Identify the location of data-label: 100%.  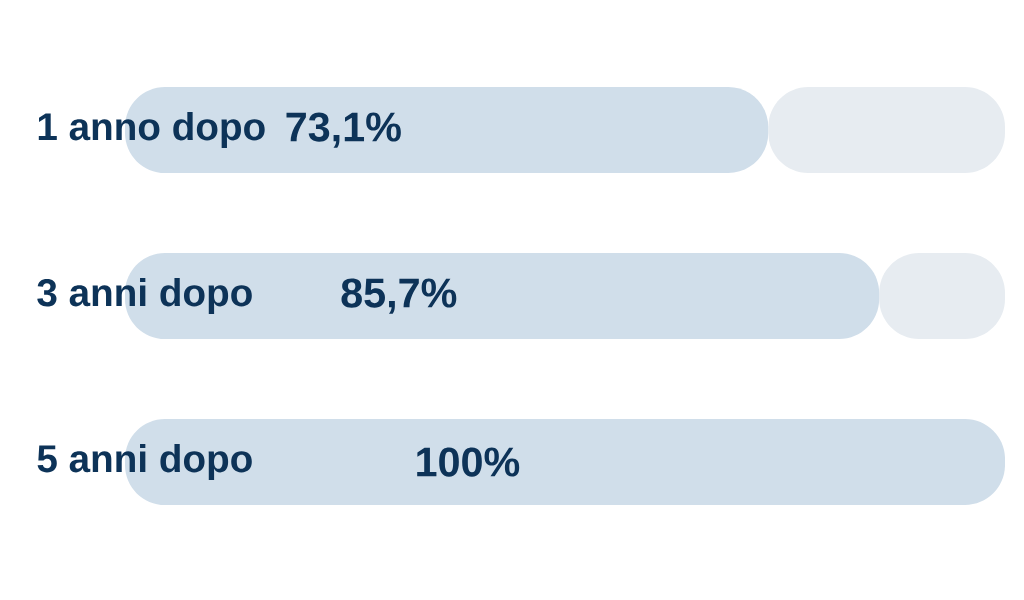
(468, 462).